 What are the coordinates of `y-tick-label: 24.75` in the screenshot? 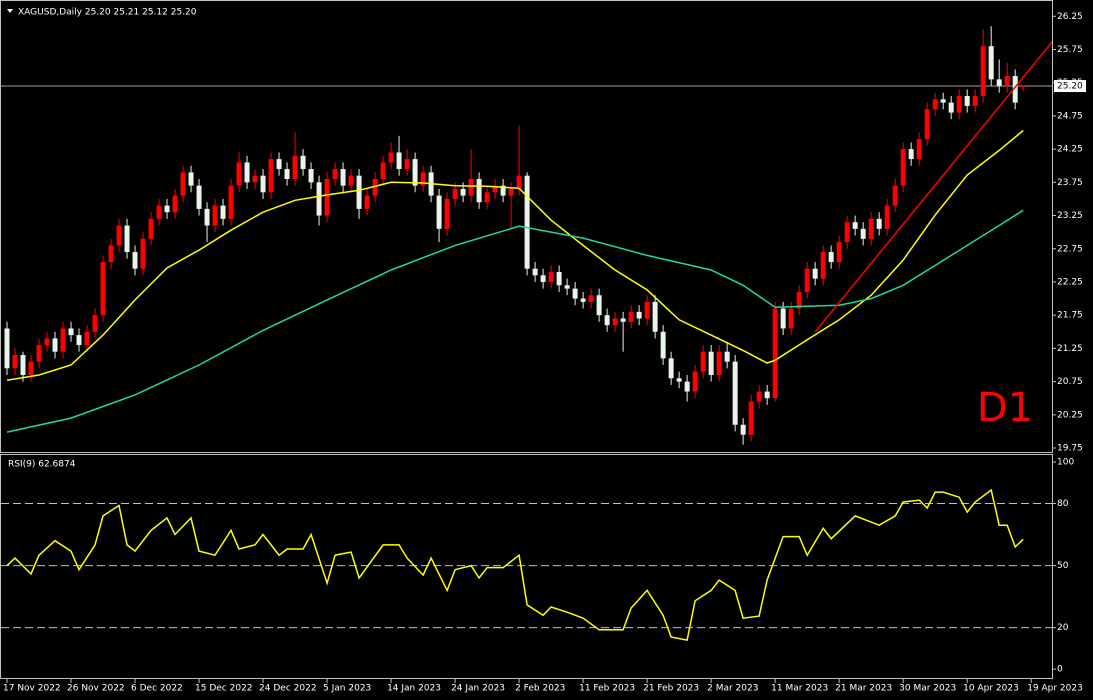 It's located at (1070, 116).